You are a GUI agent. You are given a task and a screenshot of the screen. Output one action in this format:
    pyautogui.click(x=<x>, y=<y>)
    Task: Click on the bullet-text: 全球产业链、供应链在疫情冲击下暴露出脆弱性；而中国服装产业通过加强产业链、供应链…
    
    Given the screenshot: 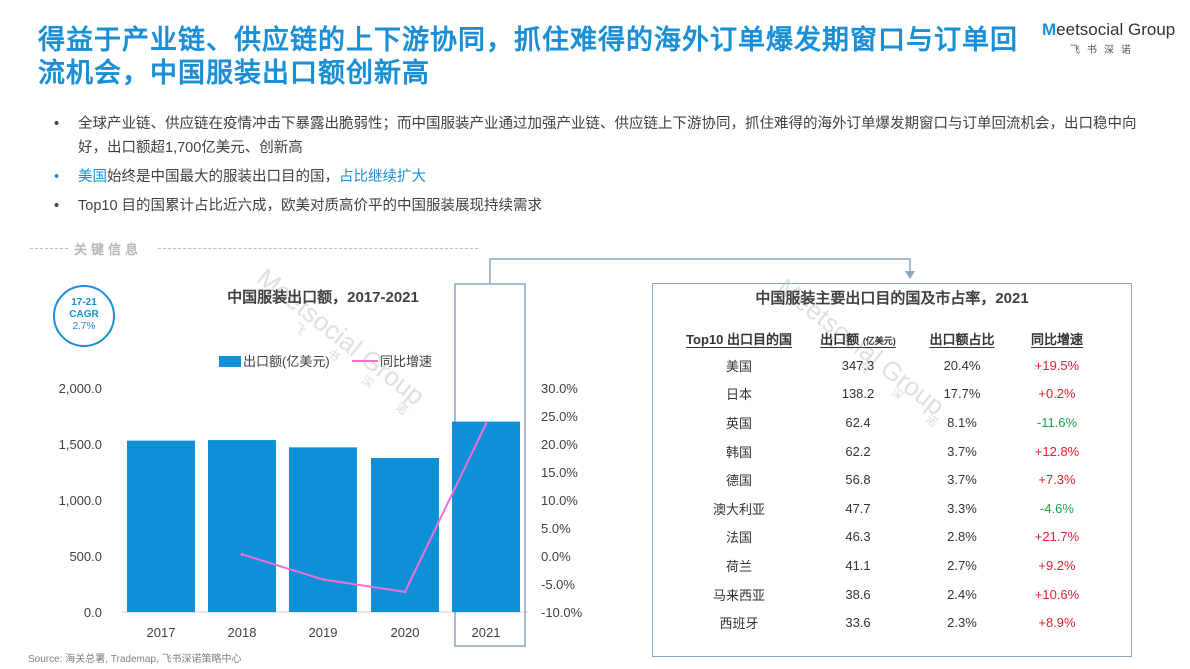 What is the action you would take?
    pyautogui.click(x=607, y=136)
    